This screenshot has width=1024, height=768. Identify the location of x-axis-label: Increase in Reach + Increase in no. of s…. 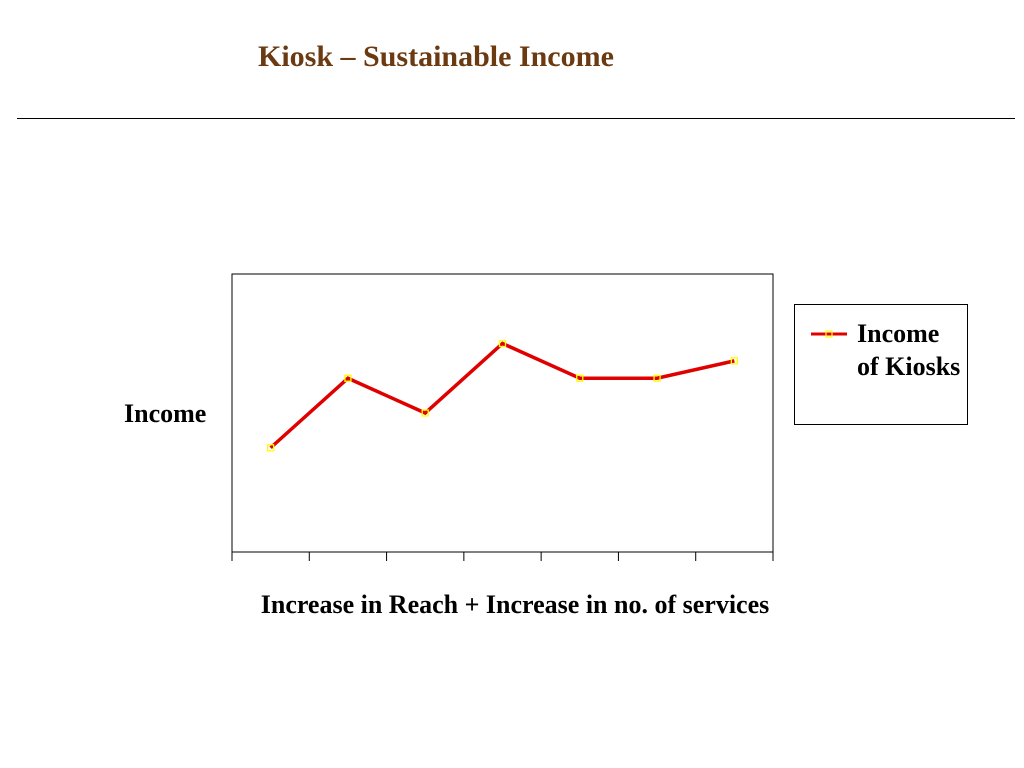
(515, 604).